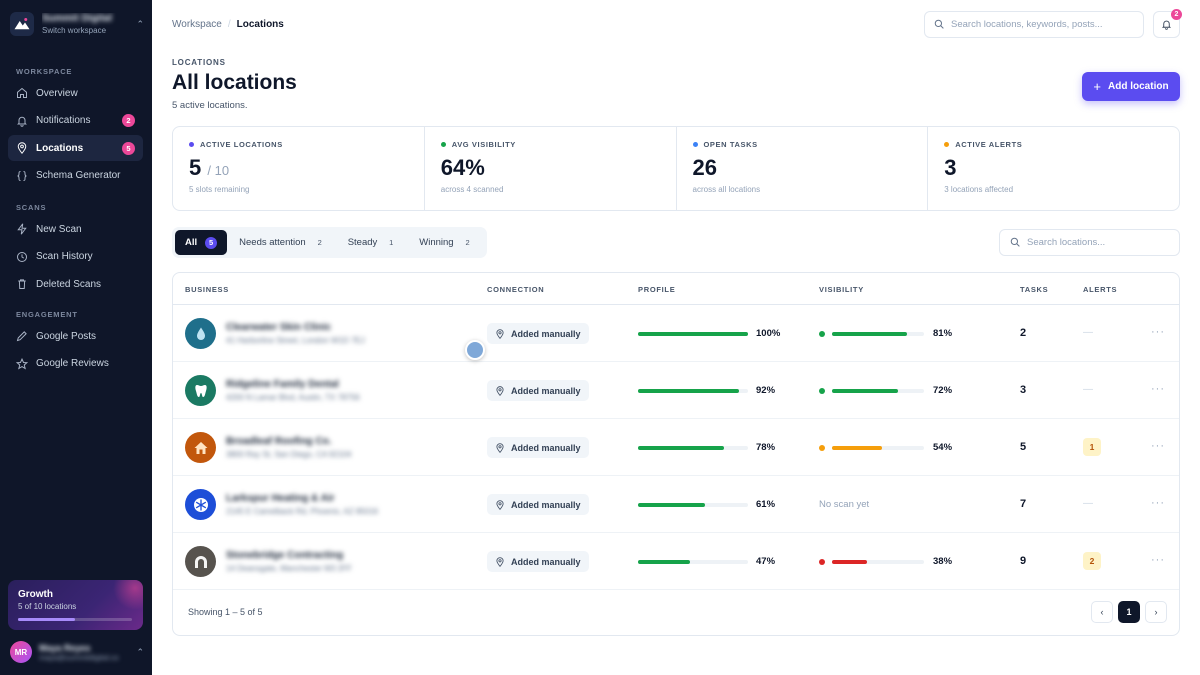 The height and width of the screenshot is (675, 1200). I want to click on business-address: 3800 Ray St, San Diego, CA 92104, so click(289, 454).